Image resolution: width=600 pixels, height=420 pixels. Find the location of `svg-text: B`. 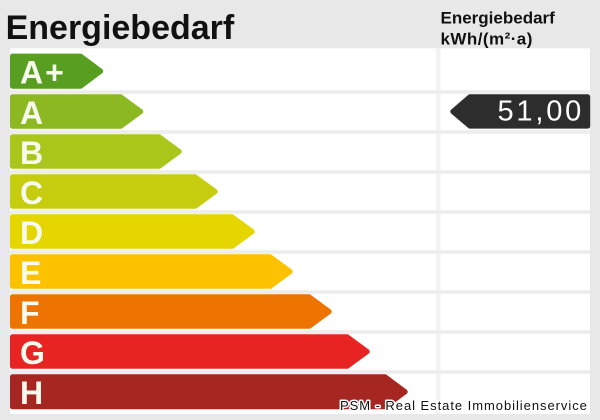

svg-text: B is located at coordinates (32, 153).